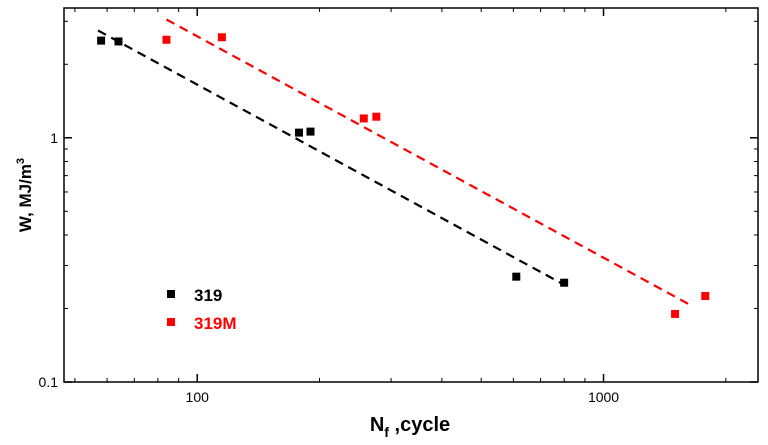  What do you see at coordinates (208, 295) in the screenshot?
I see `legend-label-319: 319` at bounding box center [208, 295].